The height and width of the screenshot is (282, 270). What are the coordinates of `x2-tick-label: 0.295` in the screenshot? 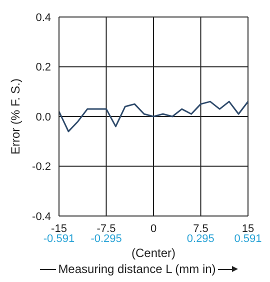 It's located at (200, 238).